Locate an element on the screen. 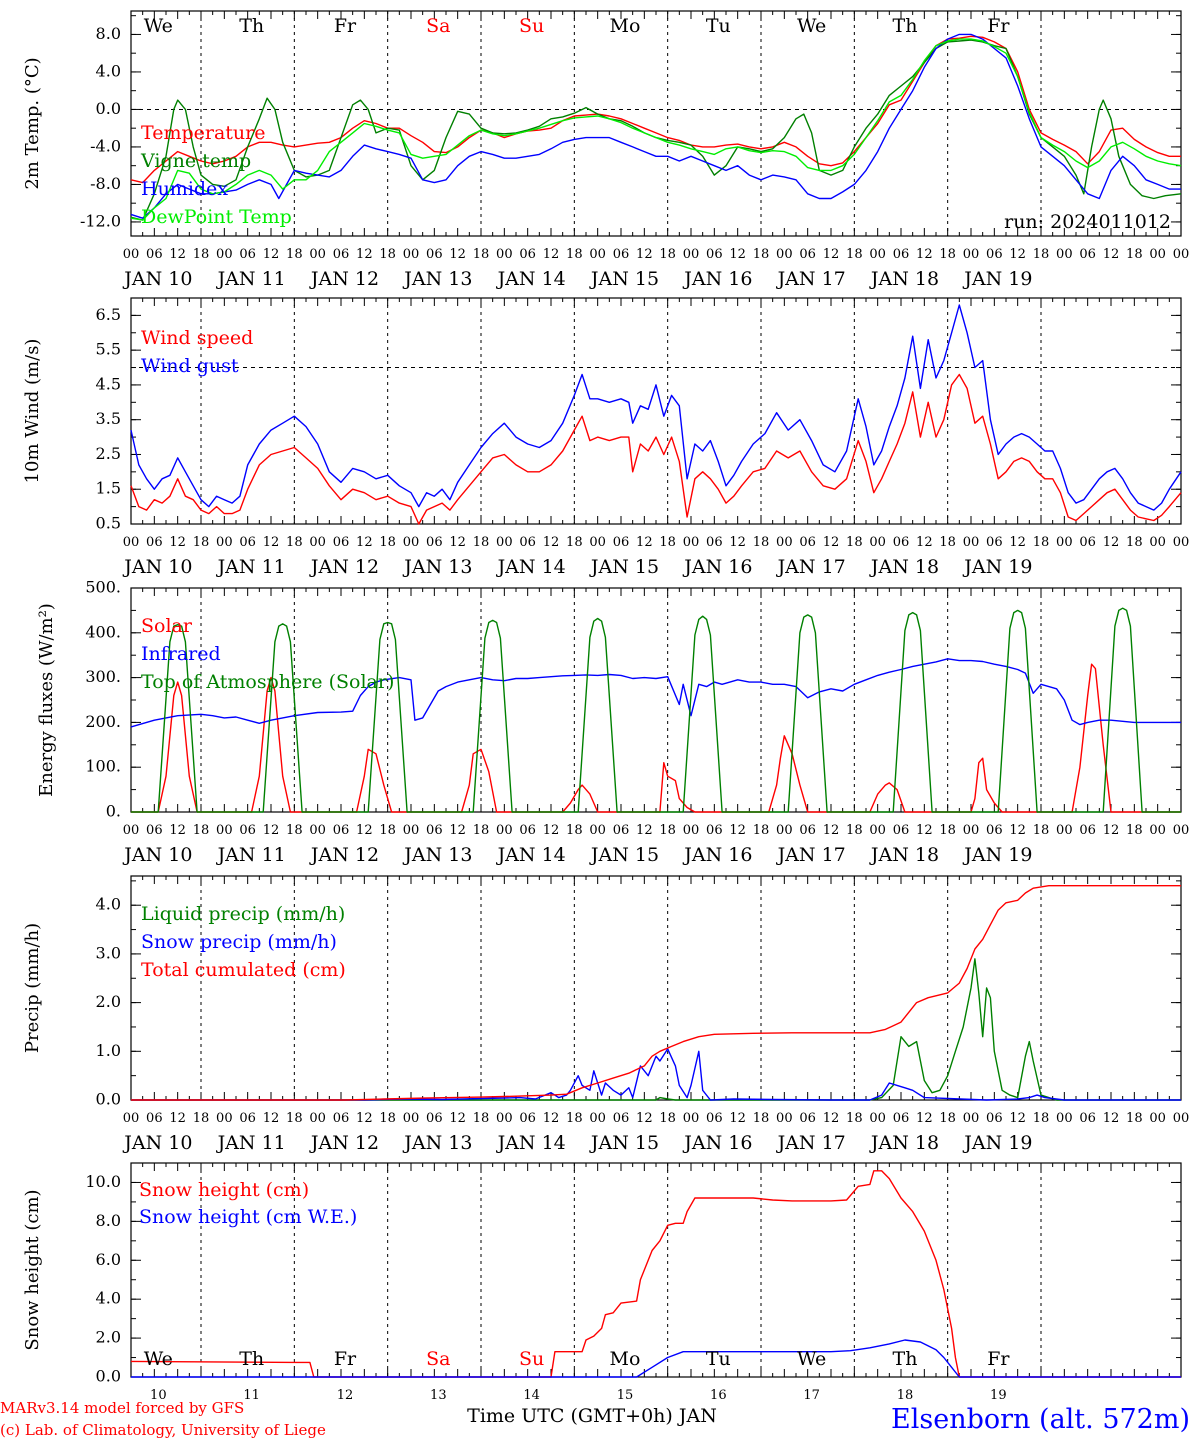 This screenshot has width=1194, height=1440. y-tick-label: 1.0 is located at coordinates (108, 1050).